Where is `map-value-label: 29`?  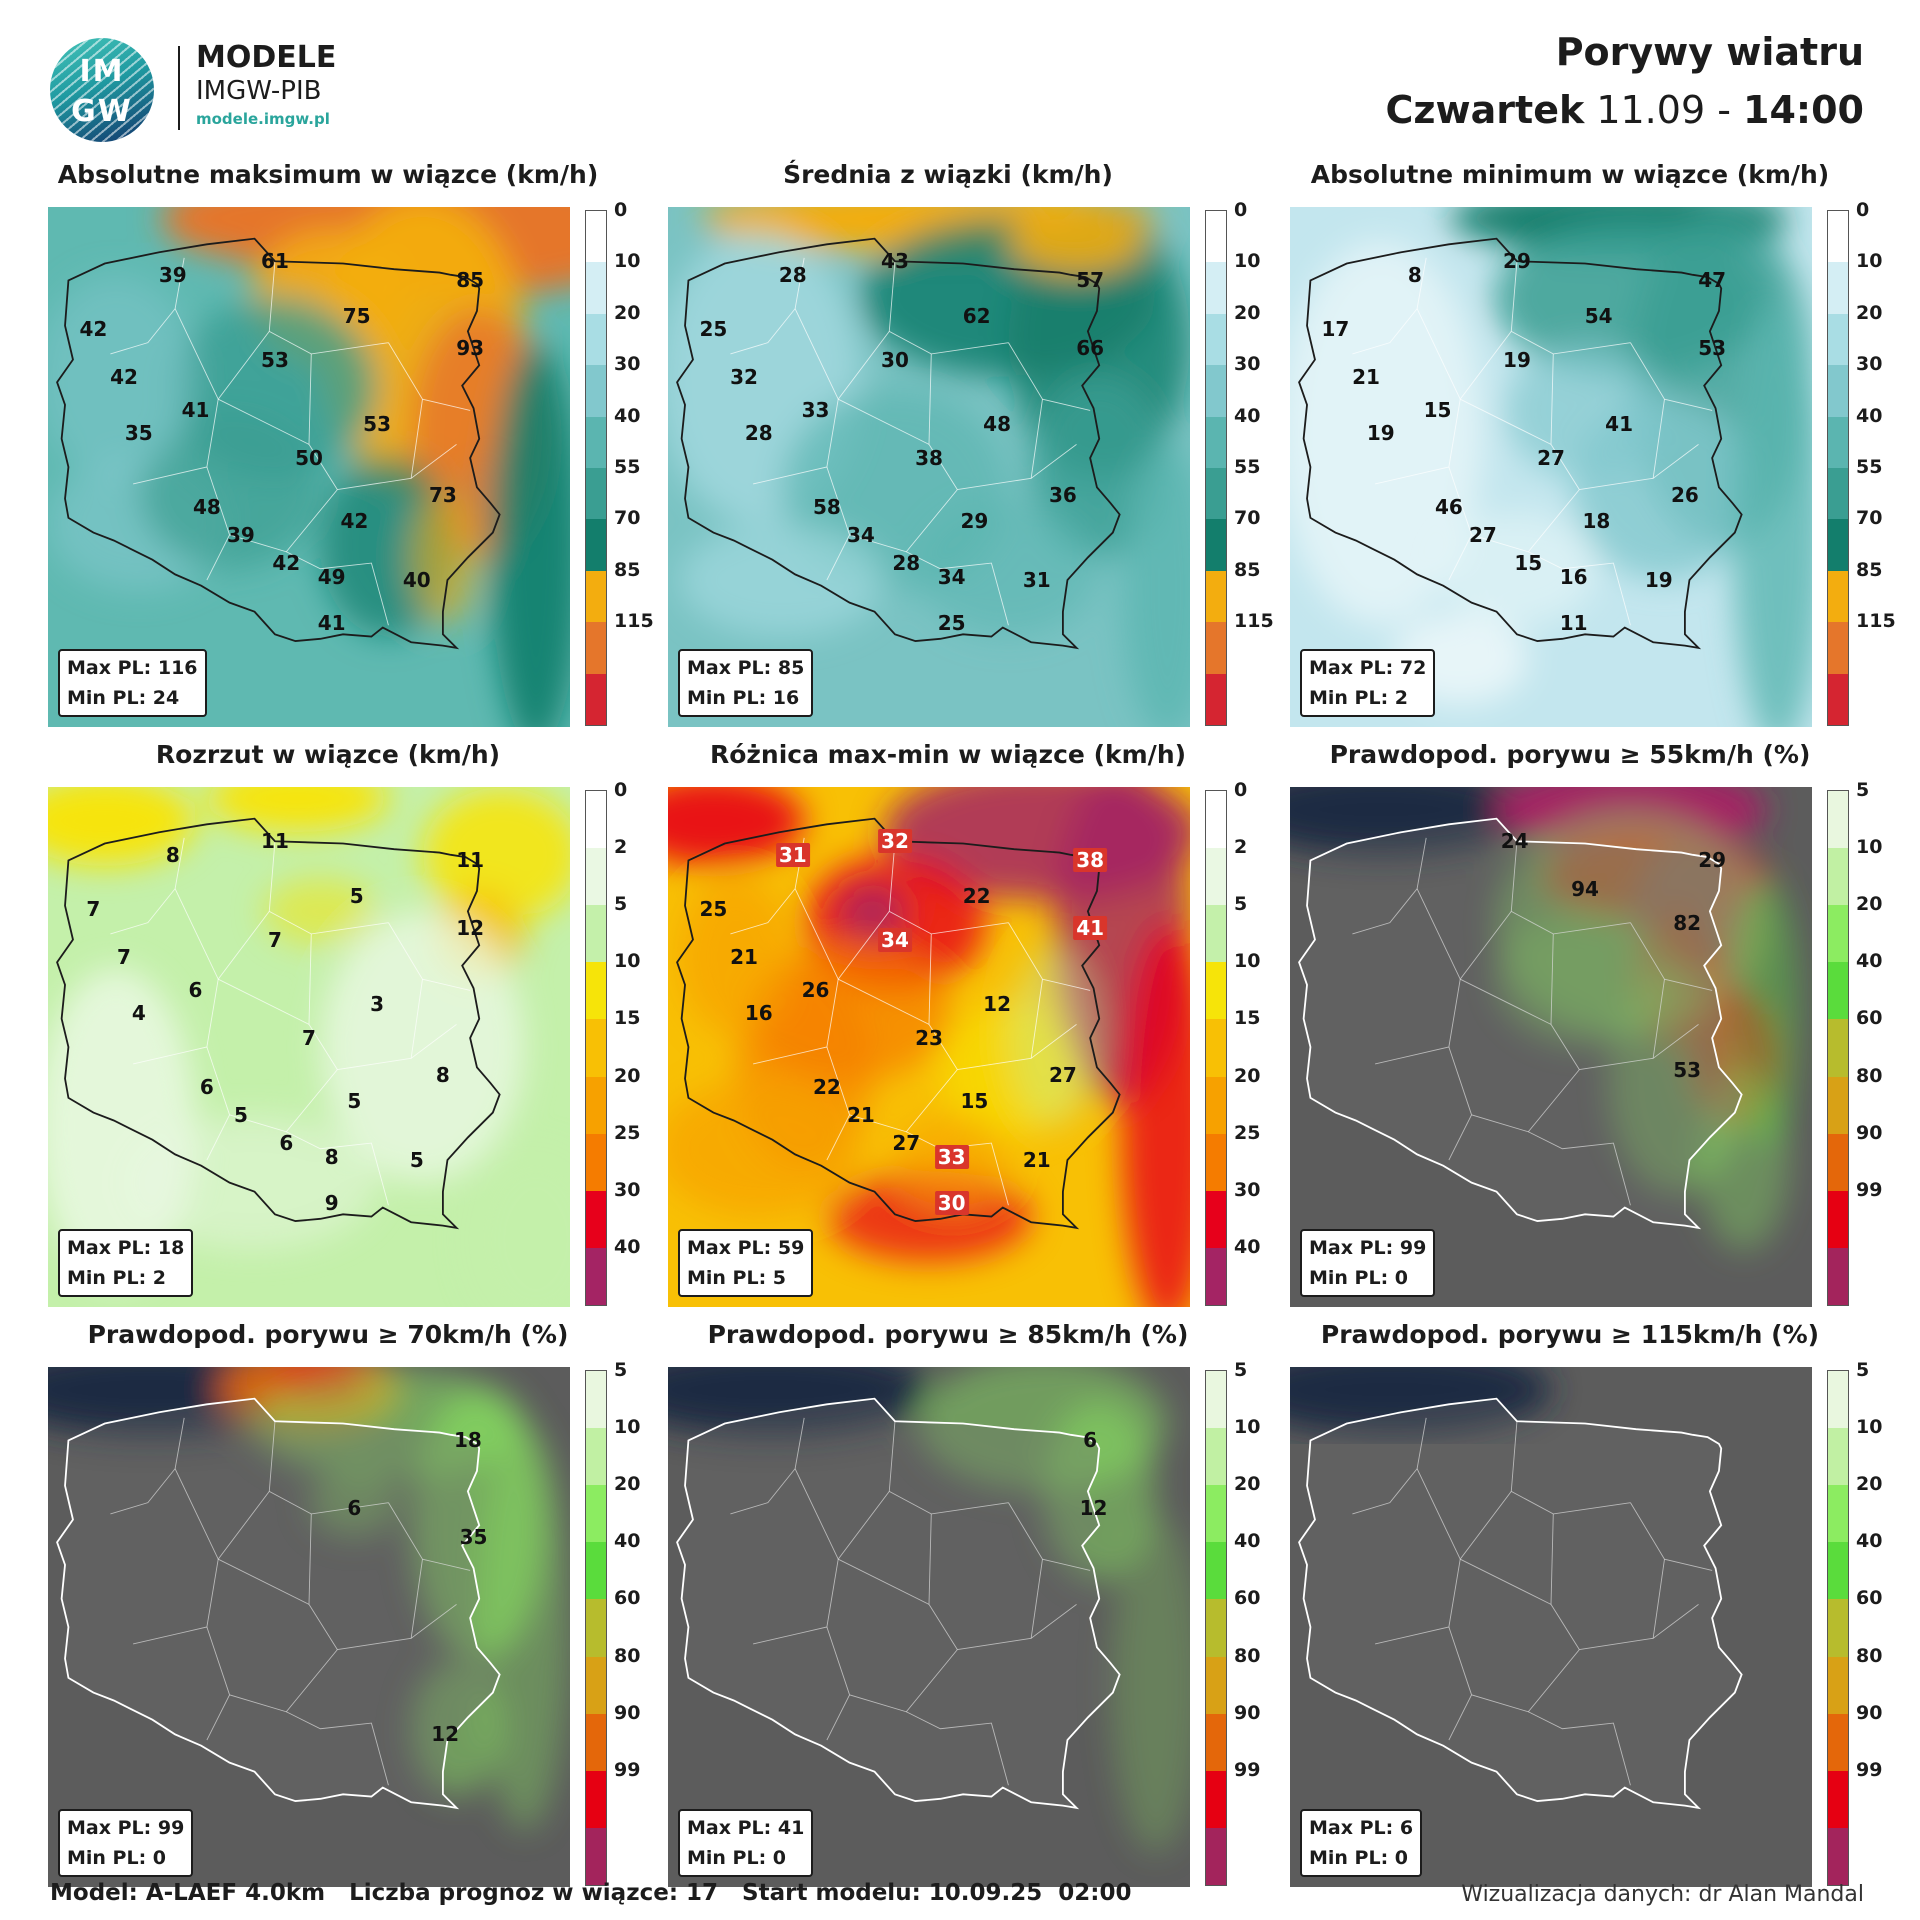 map-value-label: 29 is located at coordinates (1517, 261).